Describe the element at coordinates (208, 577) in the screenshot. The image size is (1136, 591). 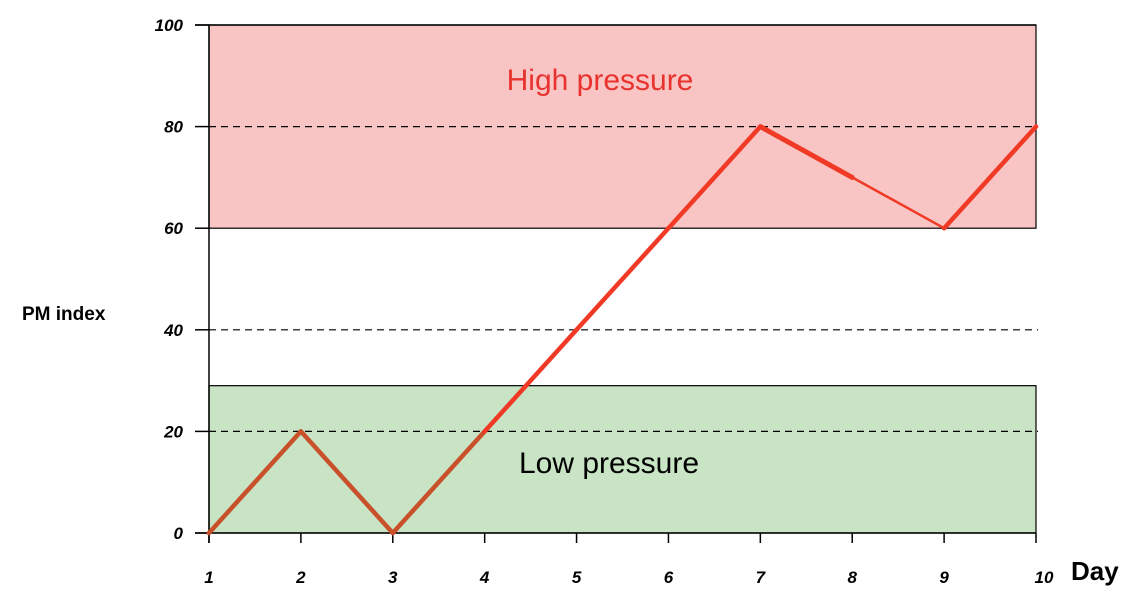
I see `x-tick-label-1: 1` at that location.